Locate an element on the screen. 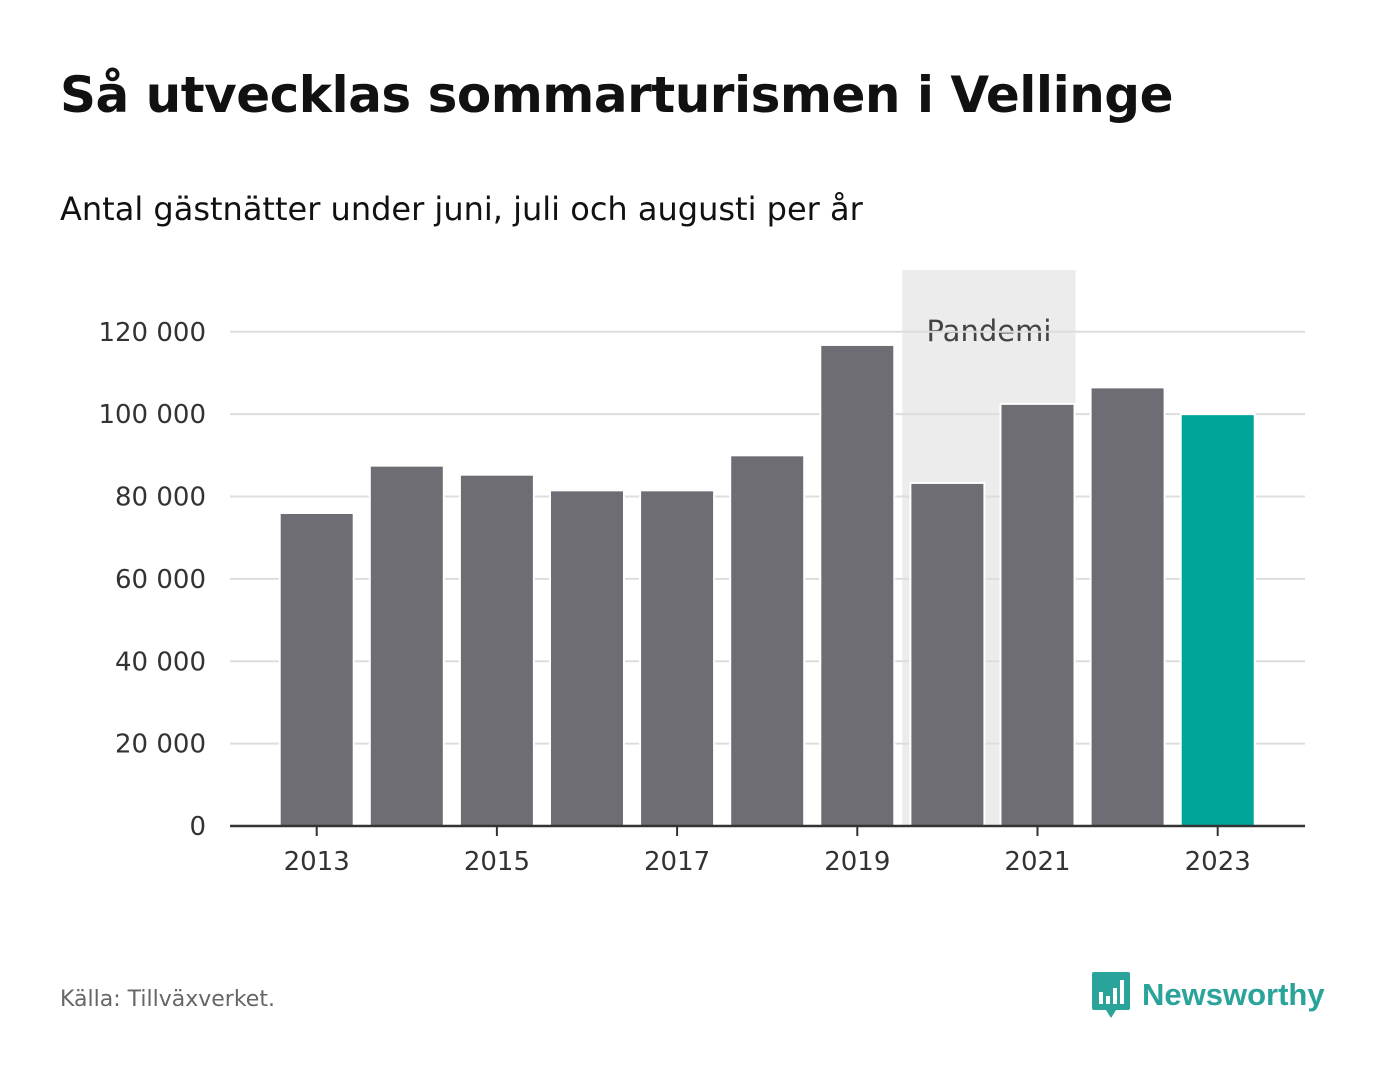 This screenshot has height=1080, width=1400. brand-logo: Newsworthy is located at coordinates (1207, 995).